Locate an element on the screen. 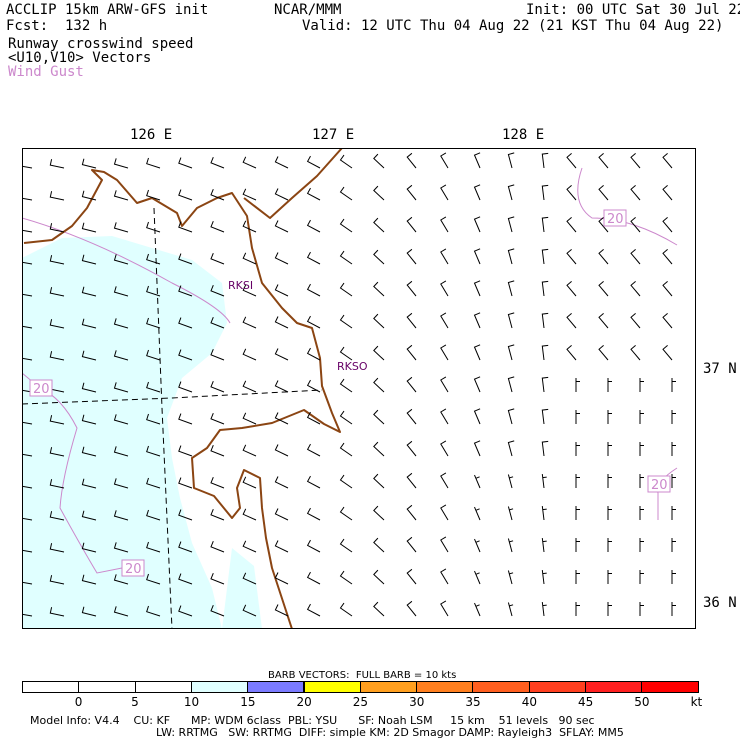  colorbar-label: 45 is located at coordinates (586, 702).